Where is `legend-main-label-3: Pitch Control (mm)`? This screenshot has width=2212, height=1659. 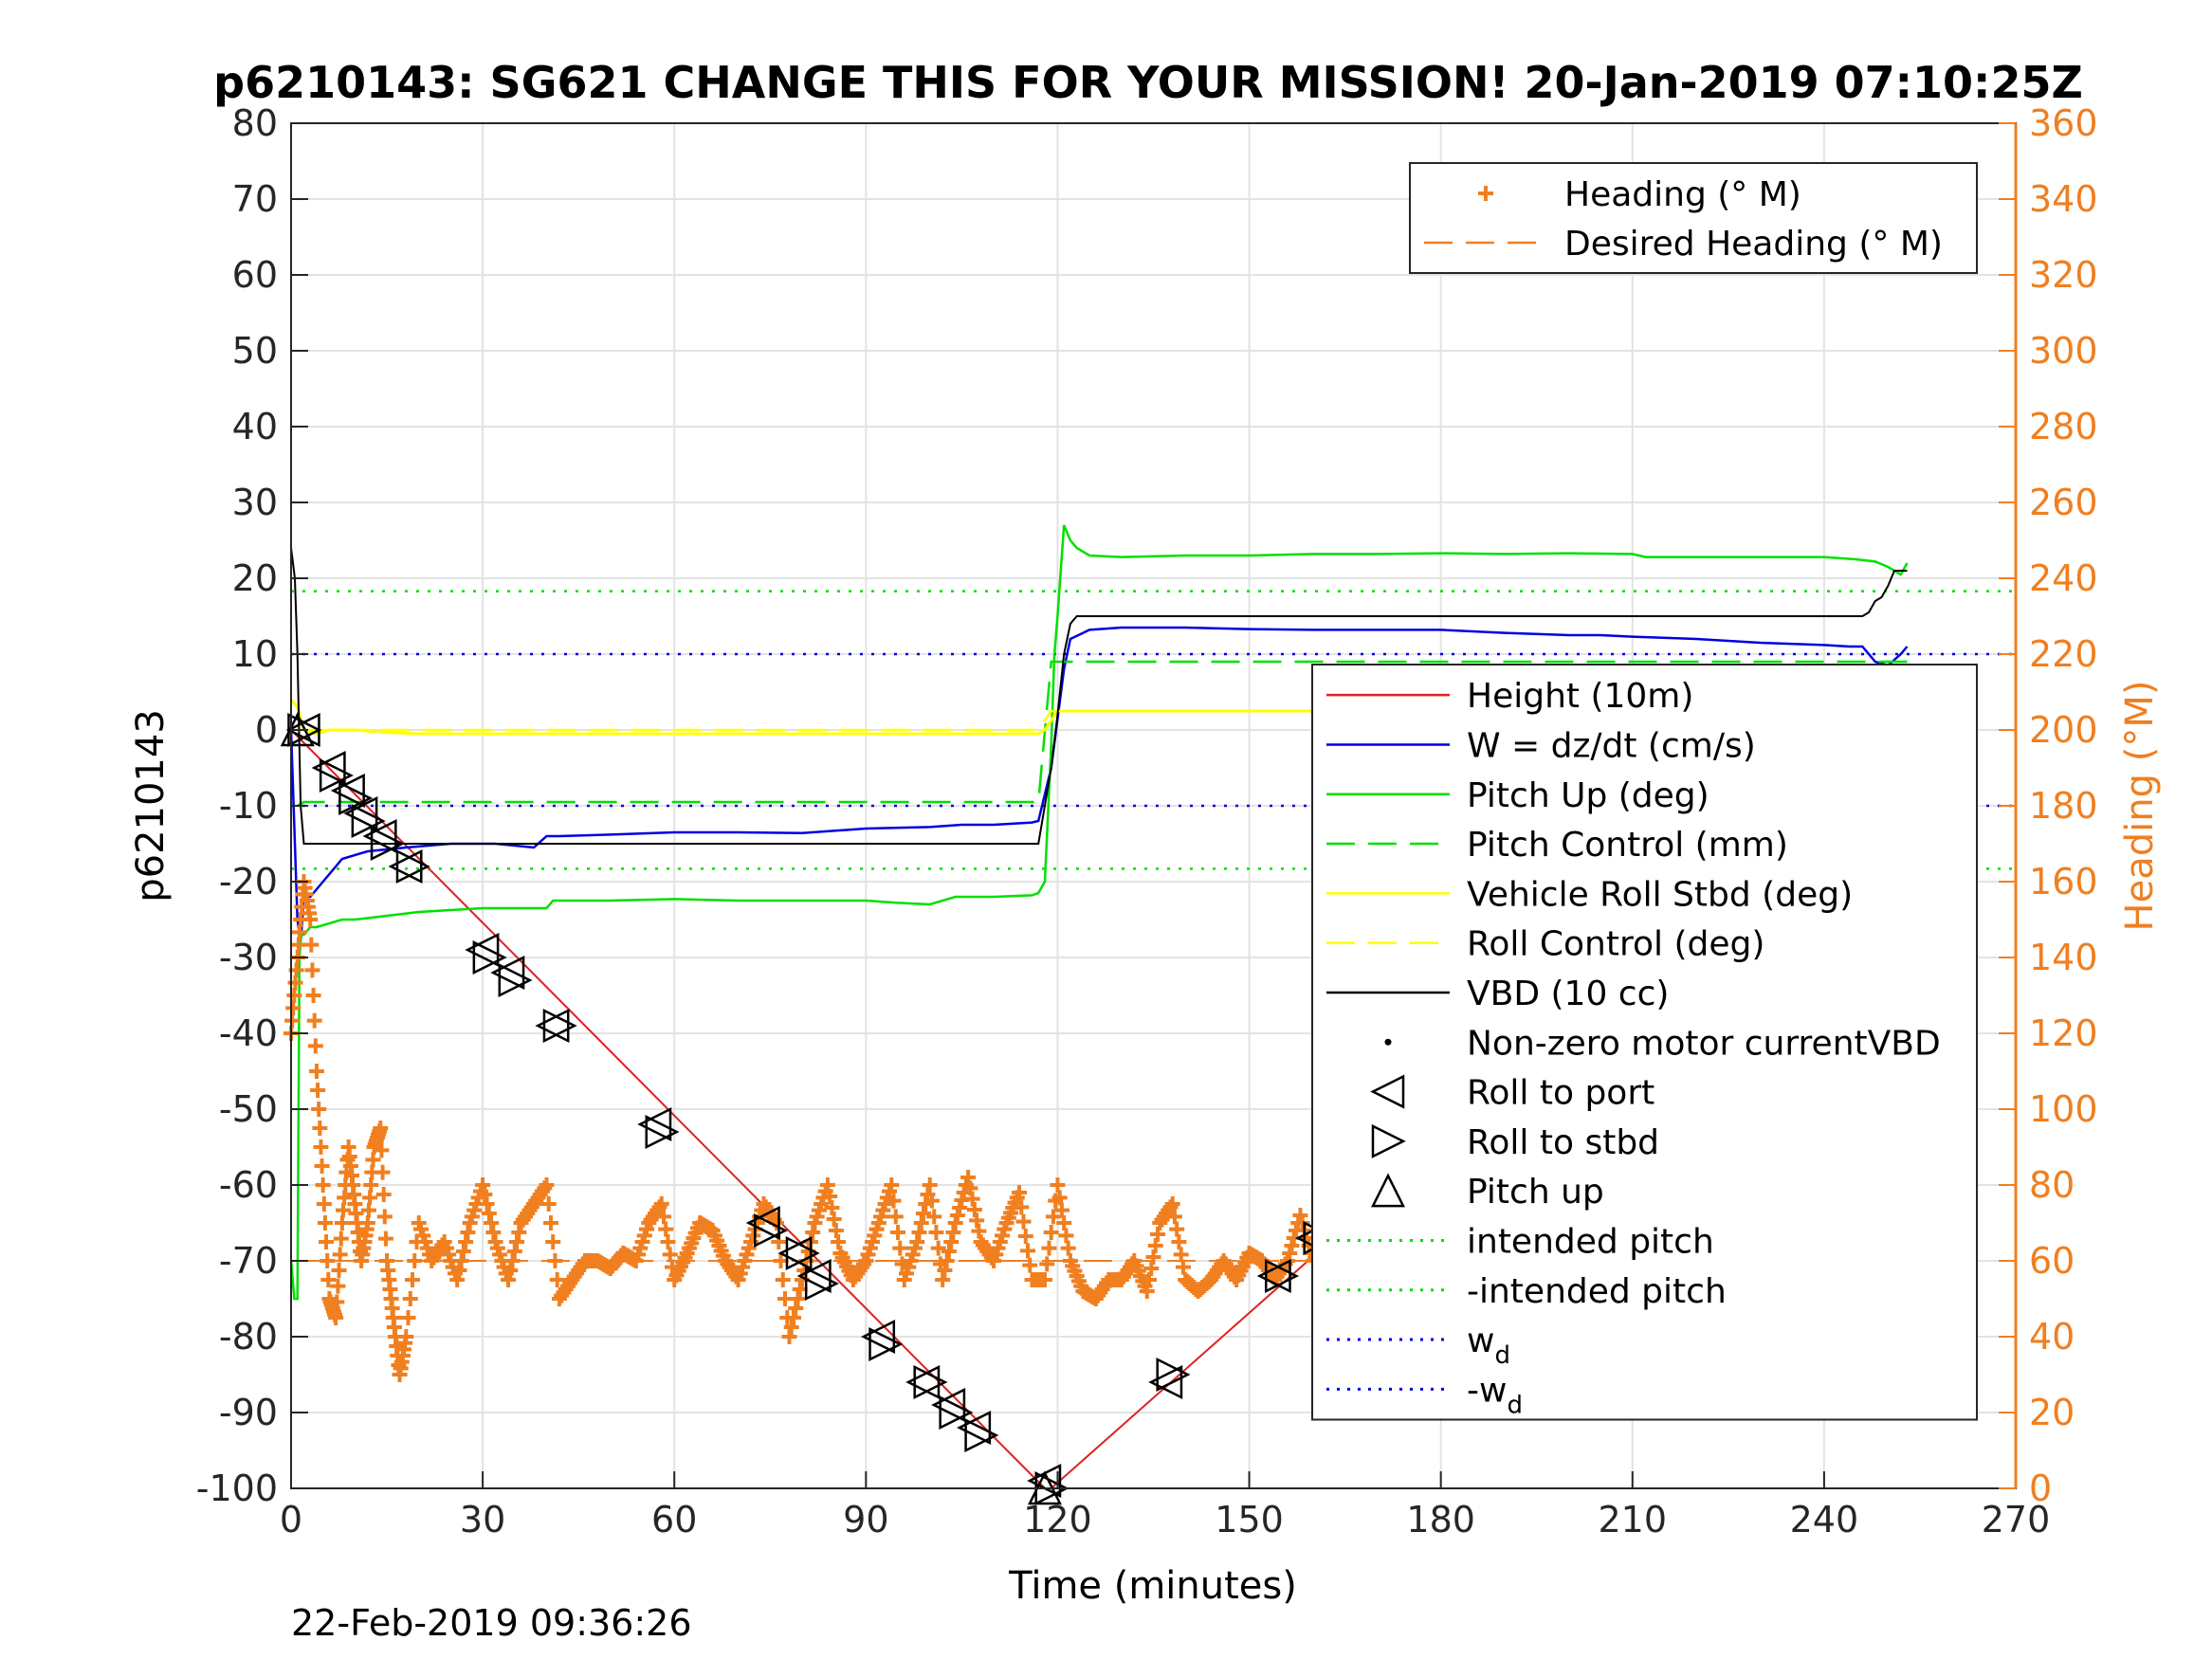
legend-main-label-3: Pitch Control (mm) is located at coordinates (1627, 845).